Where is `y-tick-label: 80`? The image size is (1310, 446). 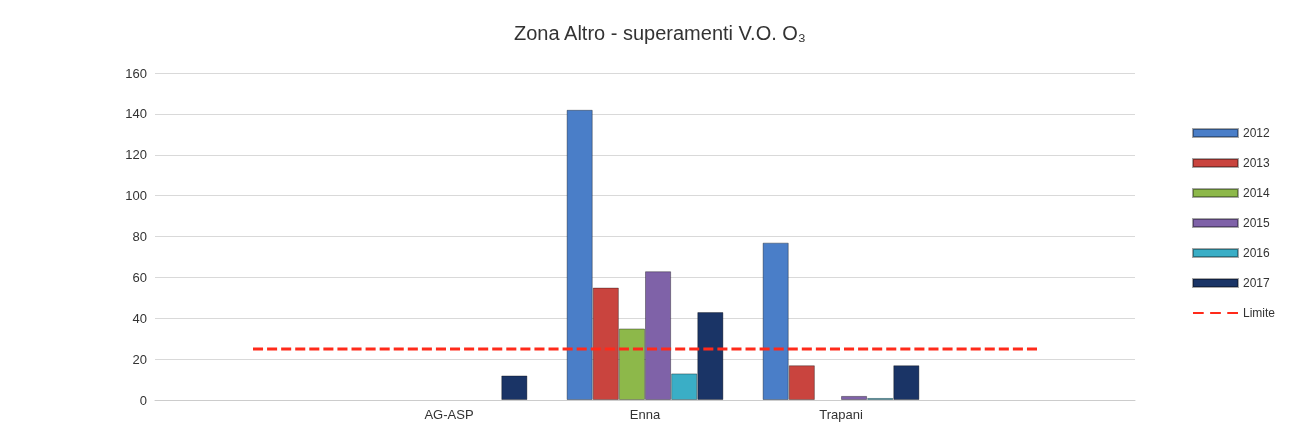 y-tick-label: 80 is located at coordinates (139, 236).